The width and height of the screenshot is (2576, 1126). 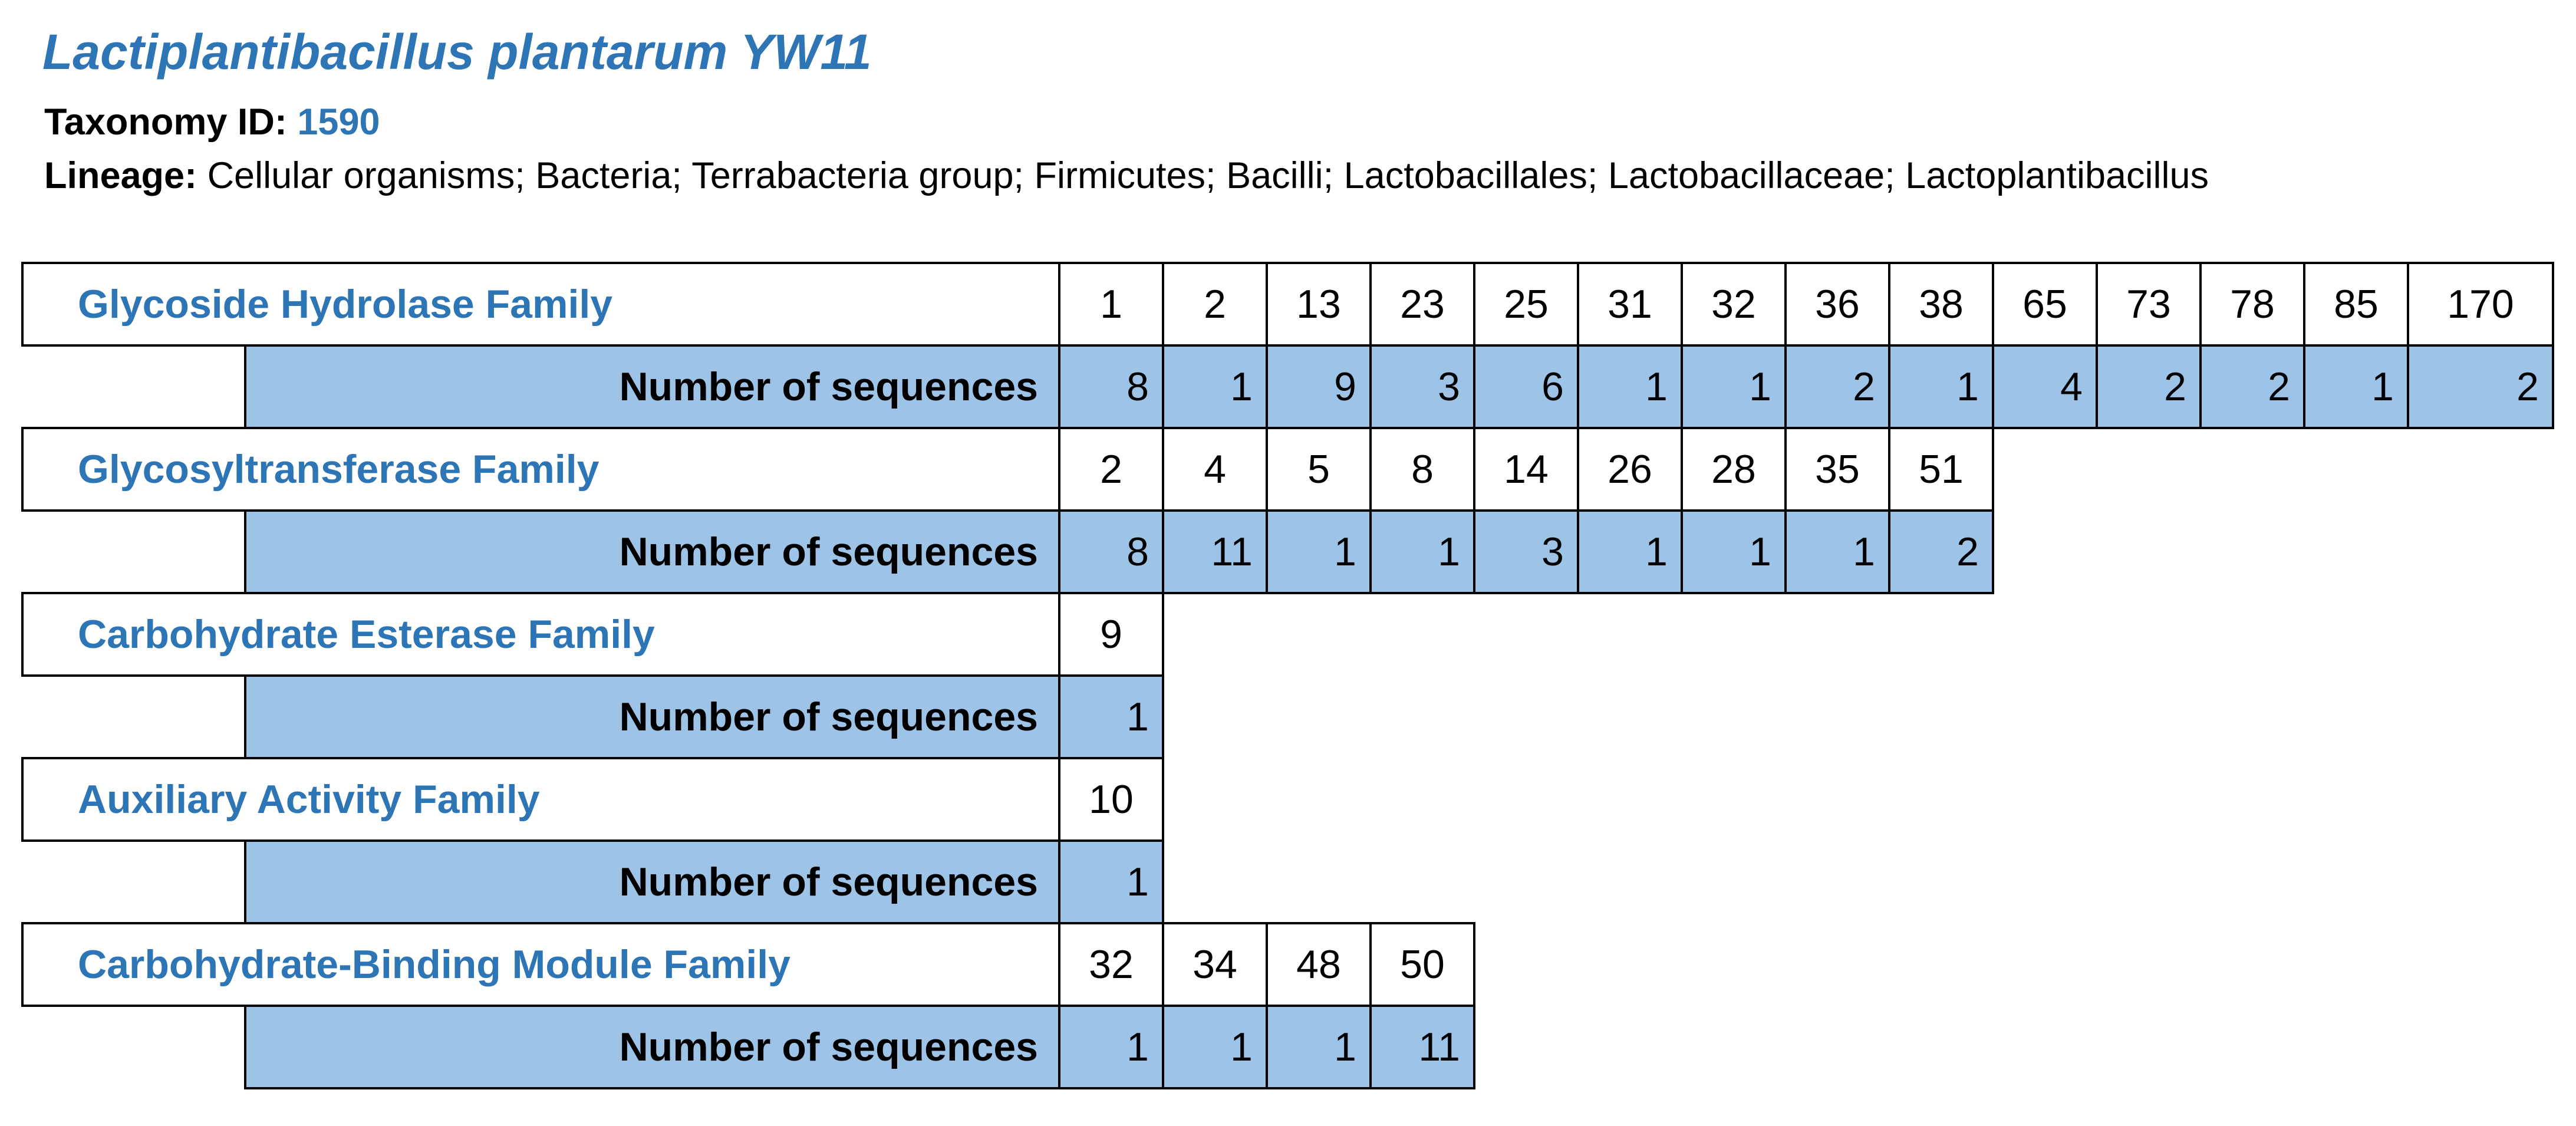 I want to click on taxonomy-label: Taxonomy ID:, so click(x=165, y=122).